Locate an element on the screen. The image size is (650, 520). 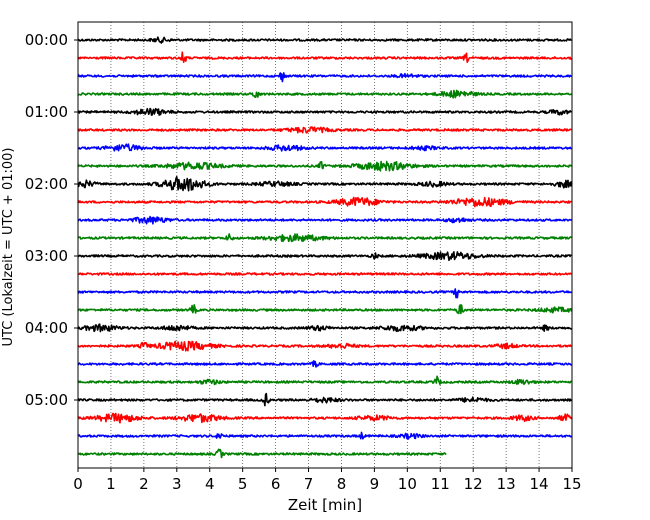
y-axis-ticks: 00:00 01:00 02:00 03:00 04:00 05:00 is located at coordinates (51, 220).